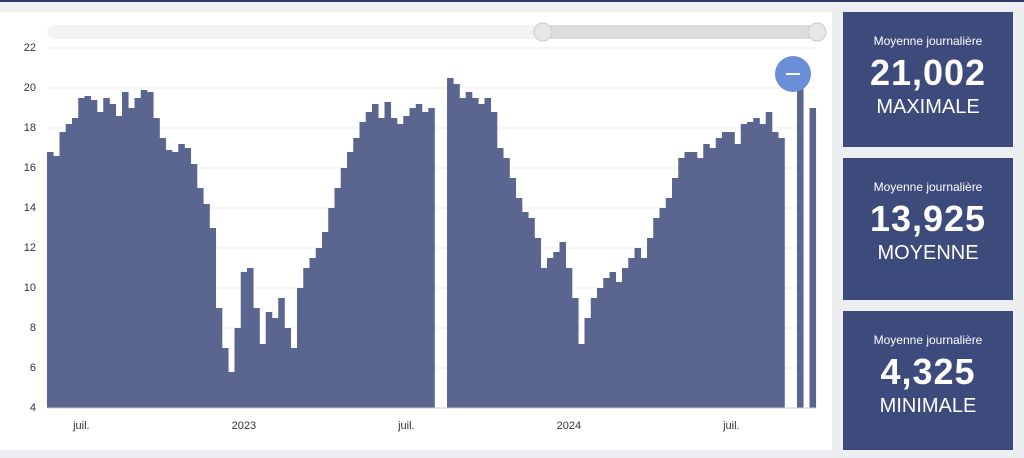 The image size is (1024, 458). I want to click on y-tick-label: 12, so click(30, 248).